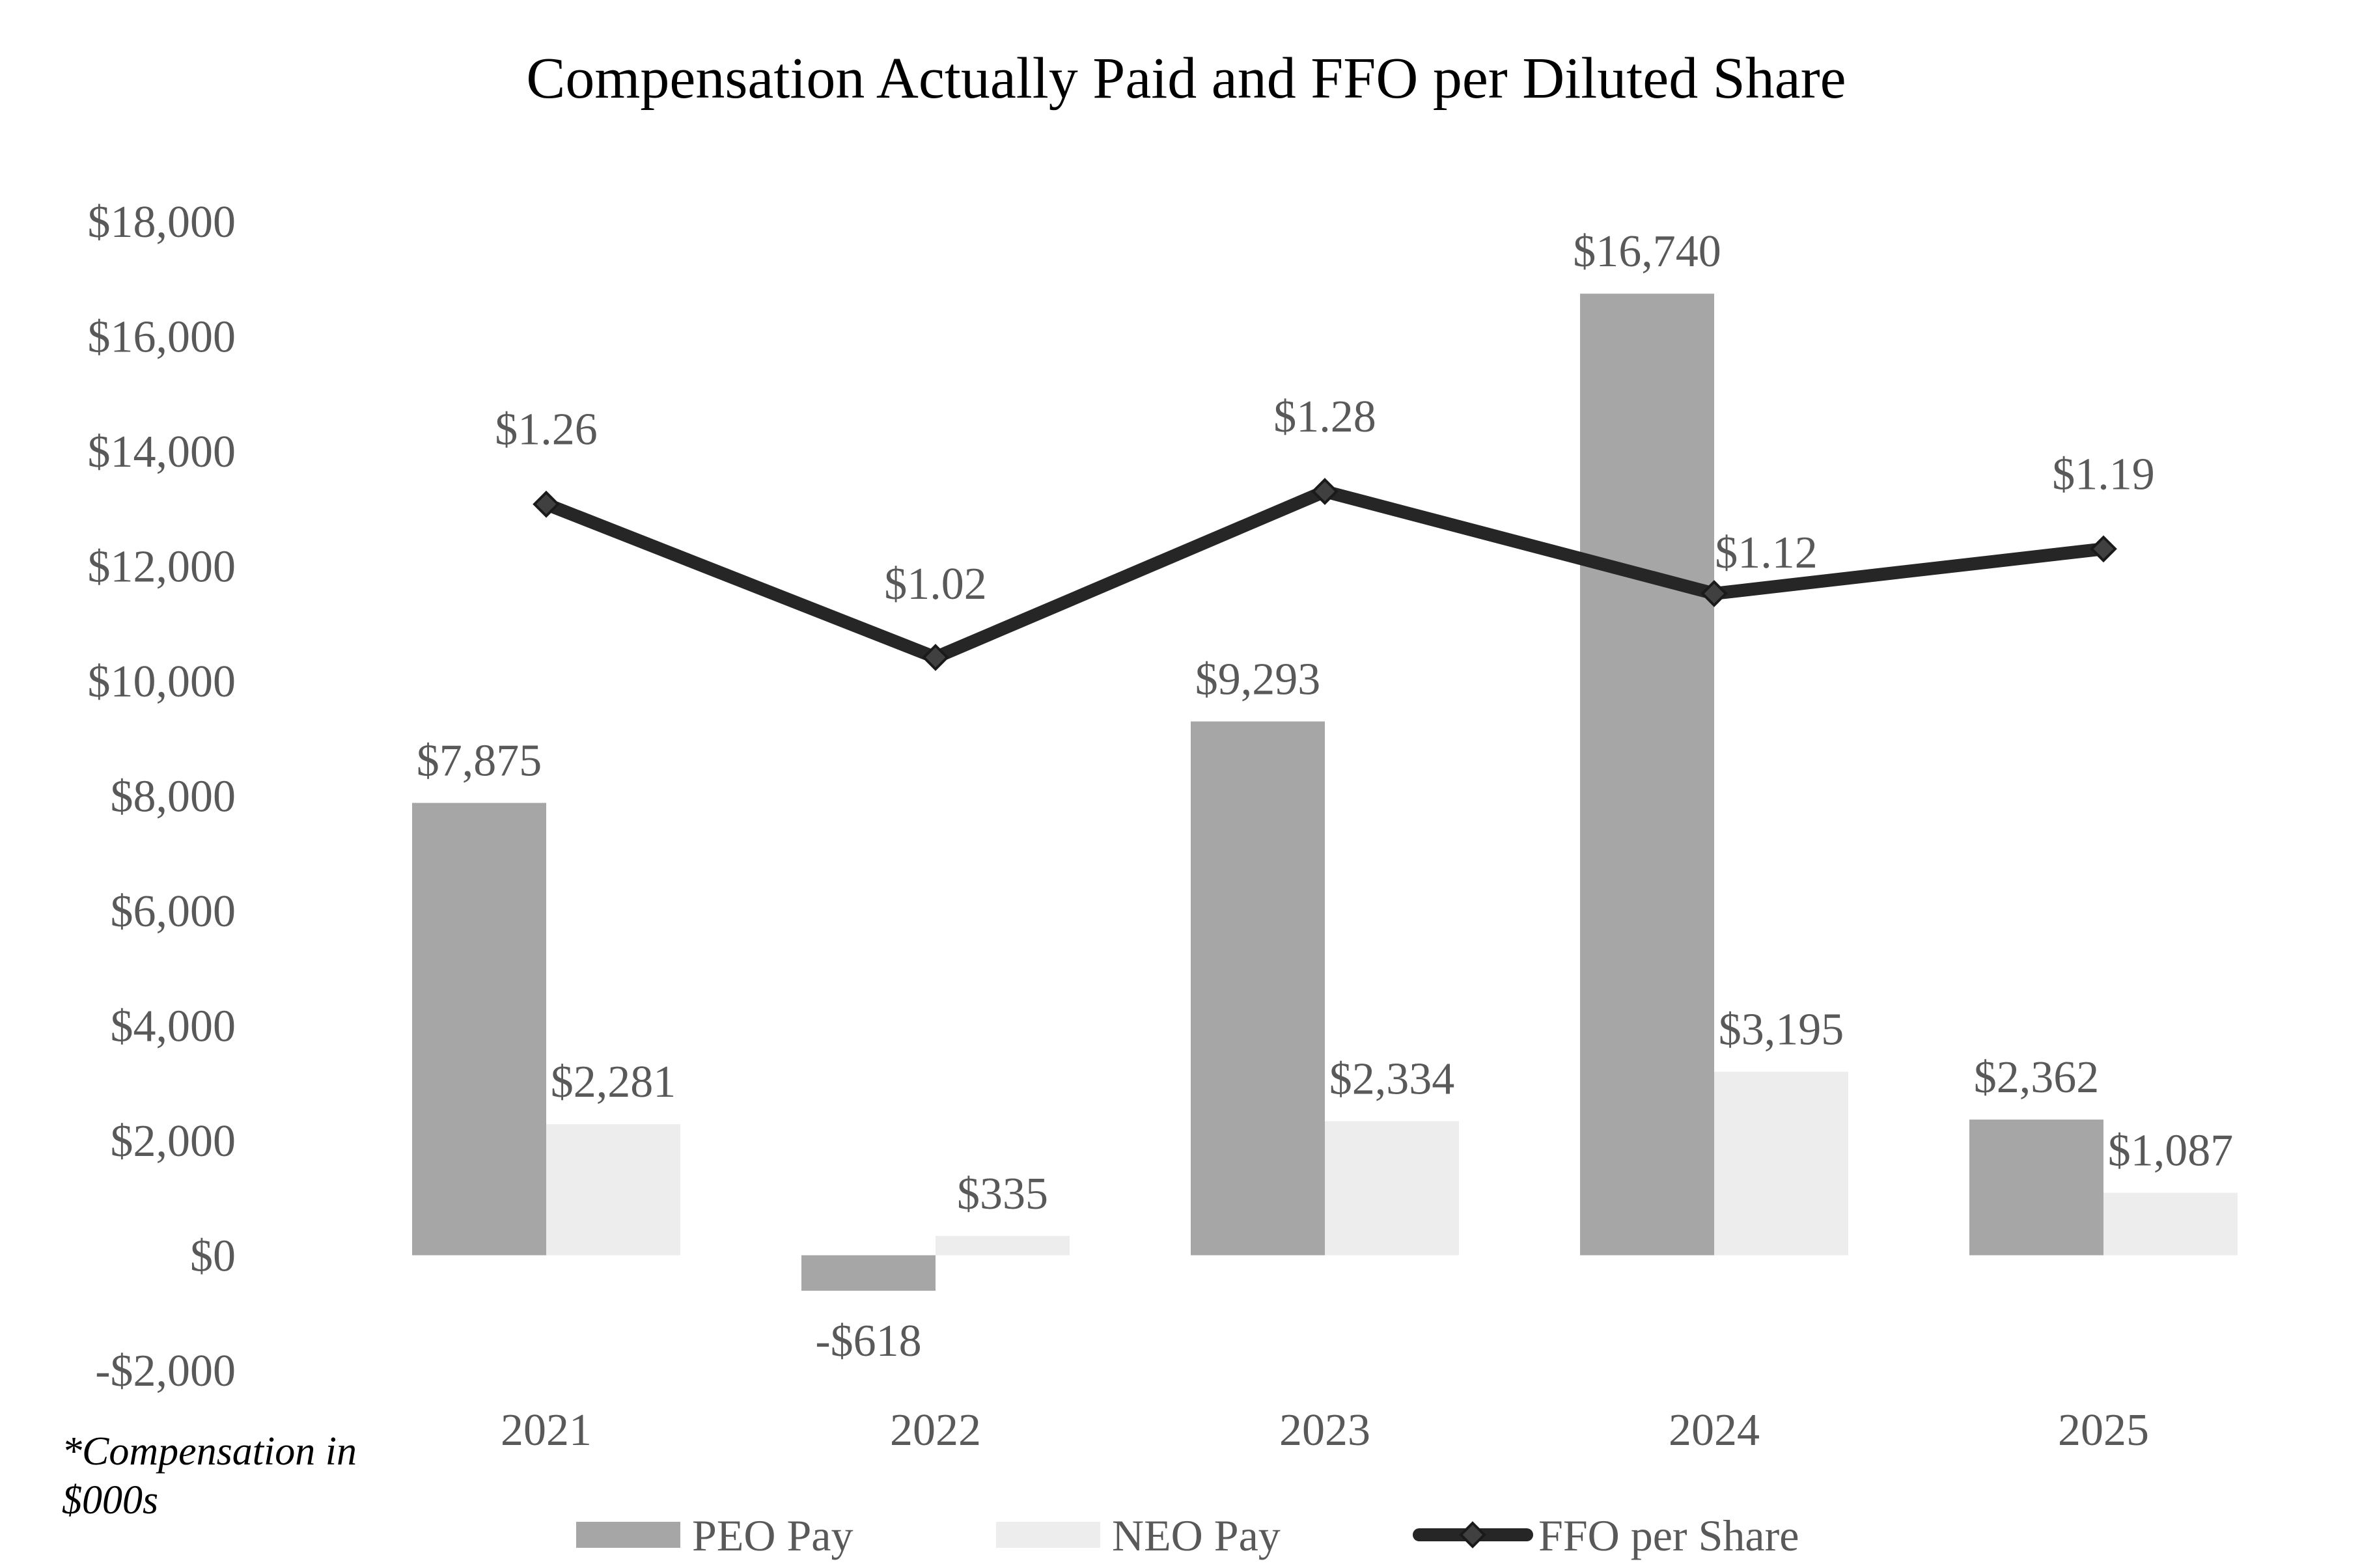 The width and height of the screenshot is (2373, 1568). Describe the element at coordinates (479, 761) in the screenshot. I see `peo-pay-label-2021: $7,875` at that location.